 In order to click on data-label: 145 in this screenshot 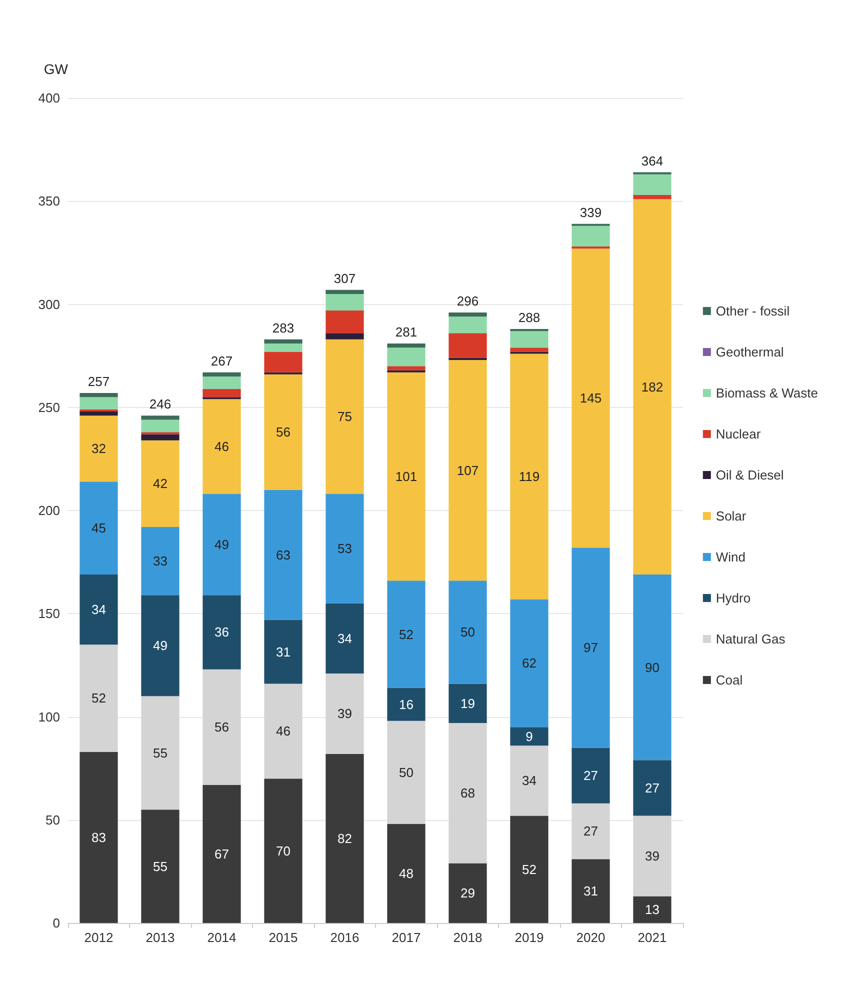, I will do `click(591, 398)`.